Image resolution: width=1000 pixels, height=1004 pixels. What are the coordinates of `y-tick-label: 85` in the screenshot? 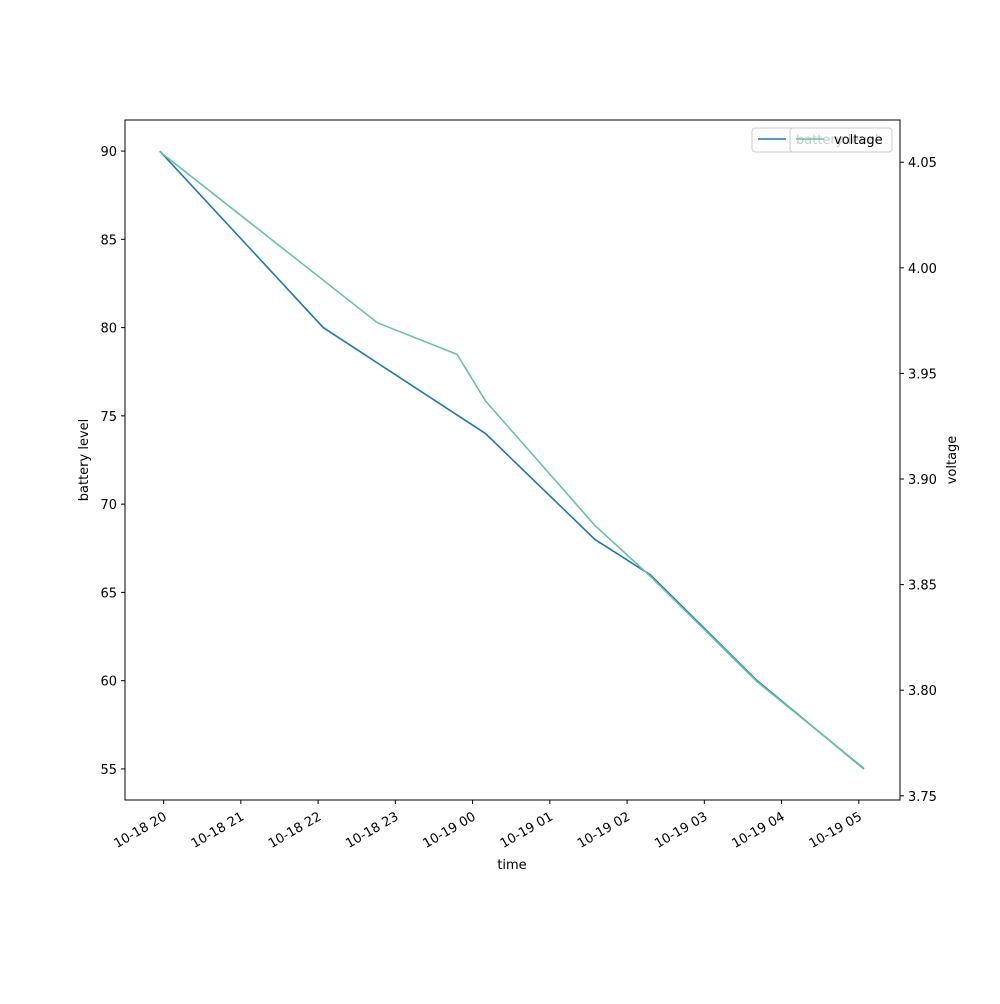 It's located at (108, 240).